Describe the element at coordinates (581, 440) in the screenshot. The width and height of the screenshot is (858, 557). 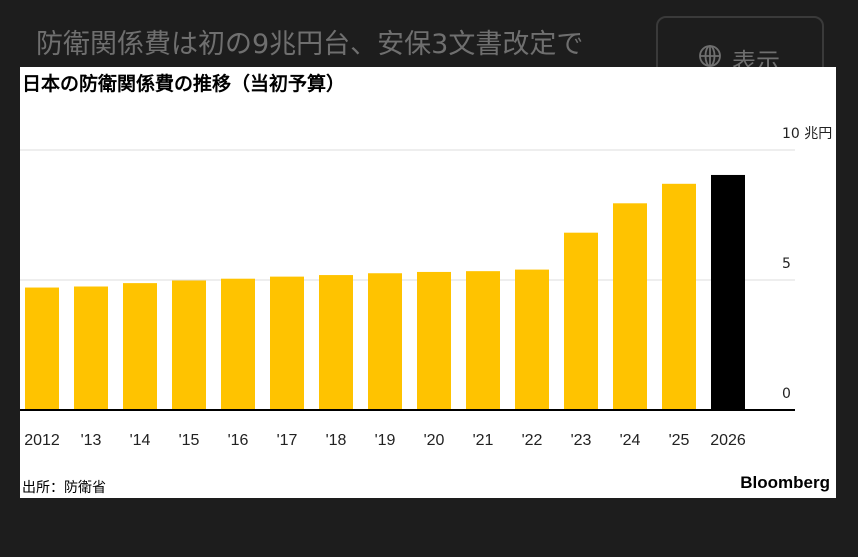
I see `x-tick-label: '23` at that location.